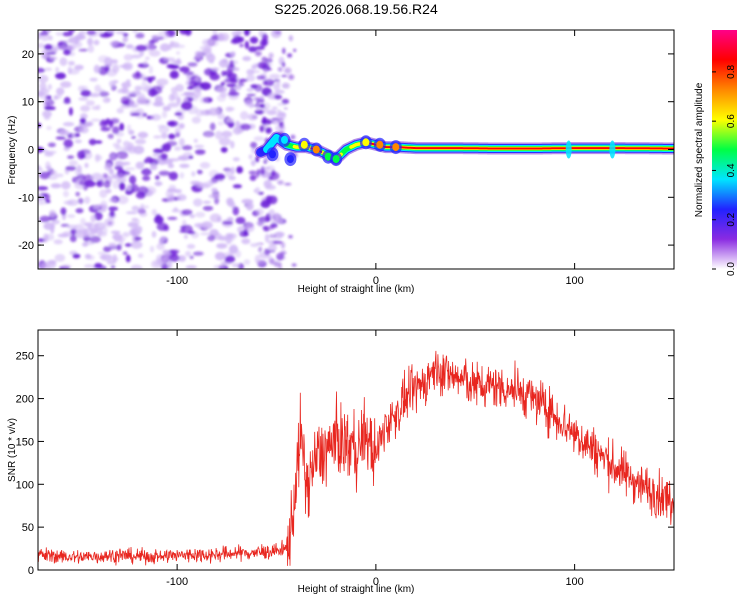 The width and height of the screenshot is (750, 600). What do you see at coordinates (731, 219) in the screenshot?
I see `colorbar-tick-label: 0.2` at bounding box center [731, 219].